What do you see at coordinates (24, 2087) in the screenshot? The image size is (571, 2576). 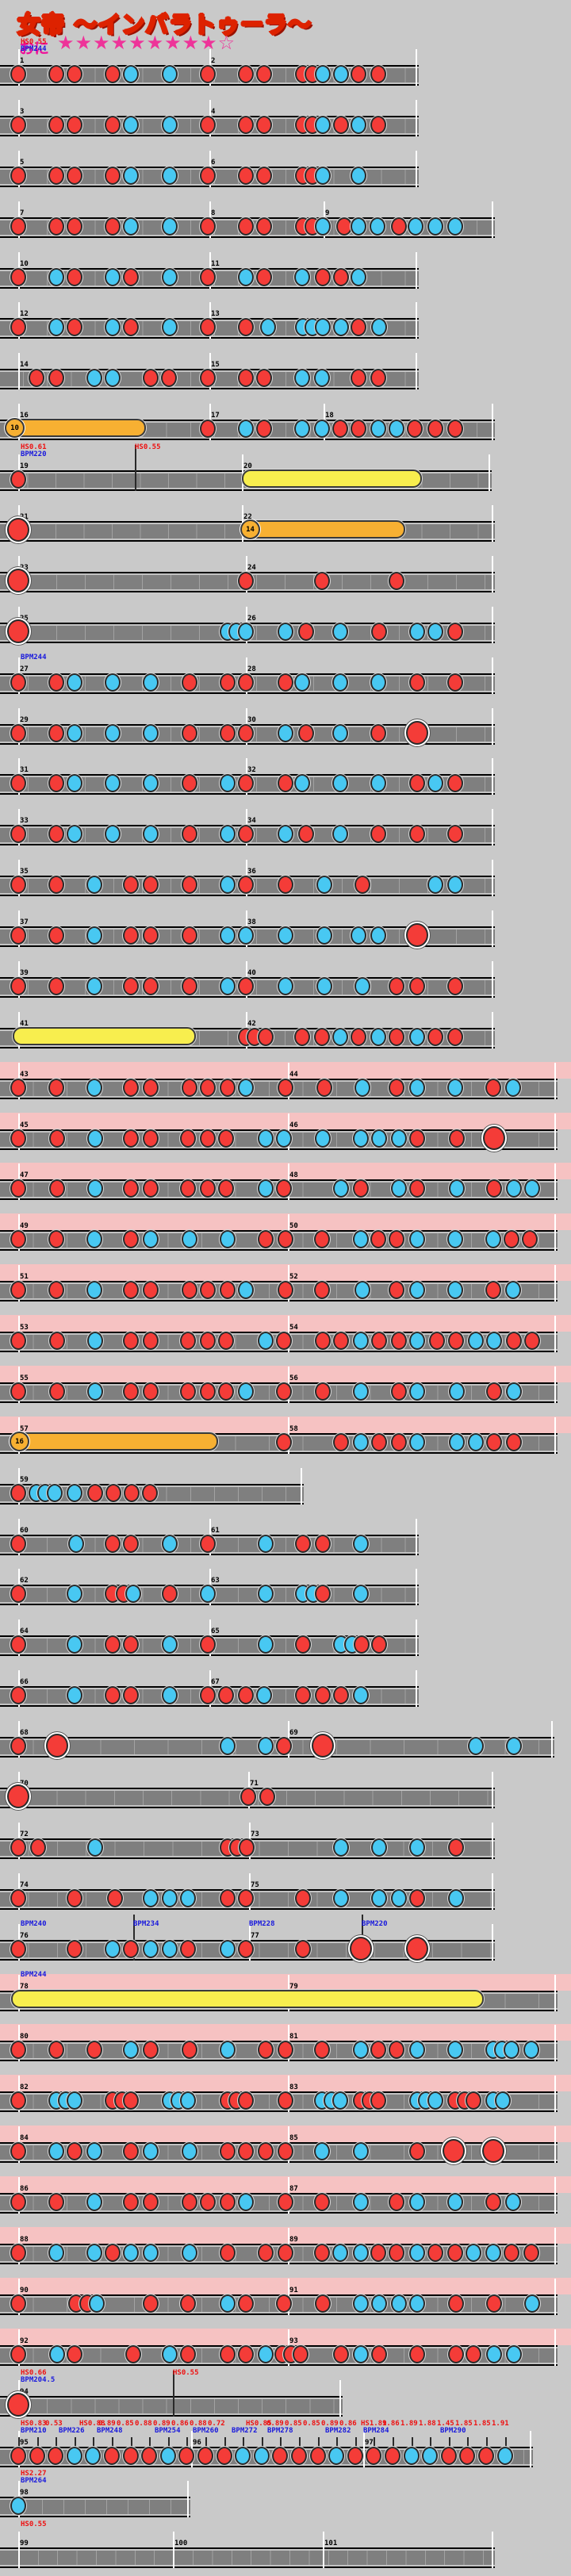 I see `measure-number: 82` at bounding box center [24, 2087].